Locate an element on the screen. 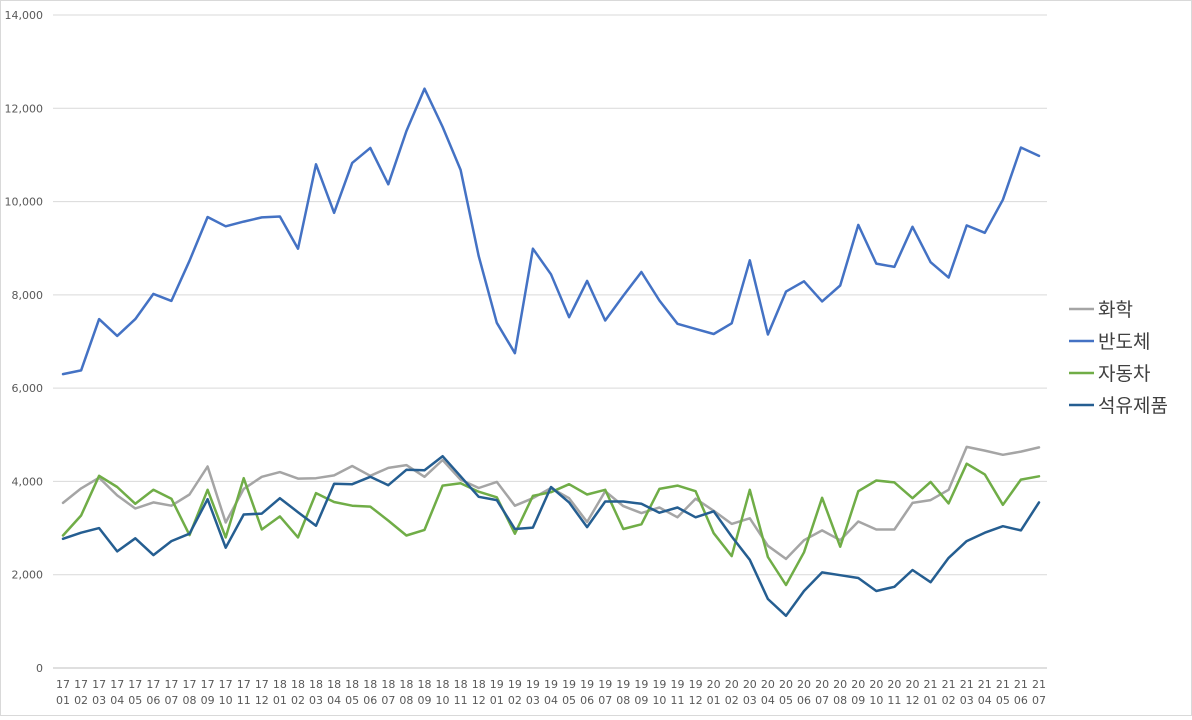  x-tick-month: 07 is located at coordinates (822, 700).